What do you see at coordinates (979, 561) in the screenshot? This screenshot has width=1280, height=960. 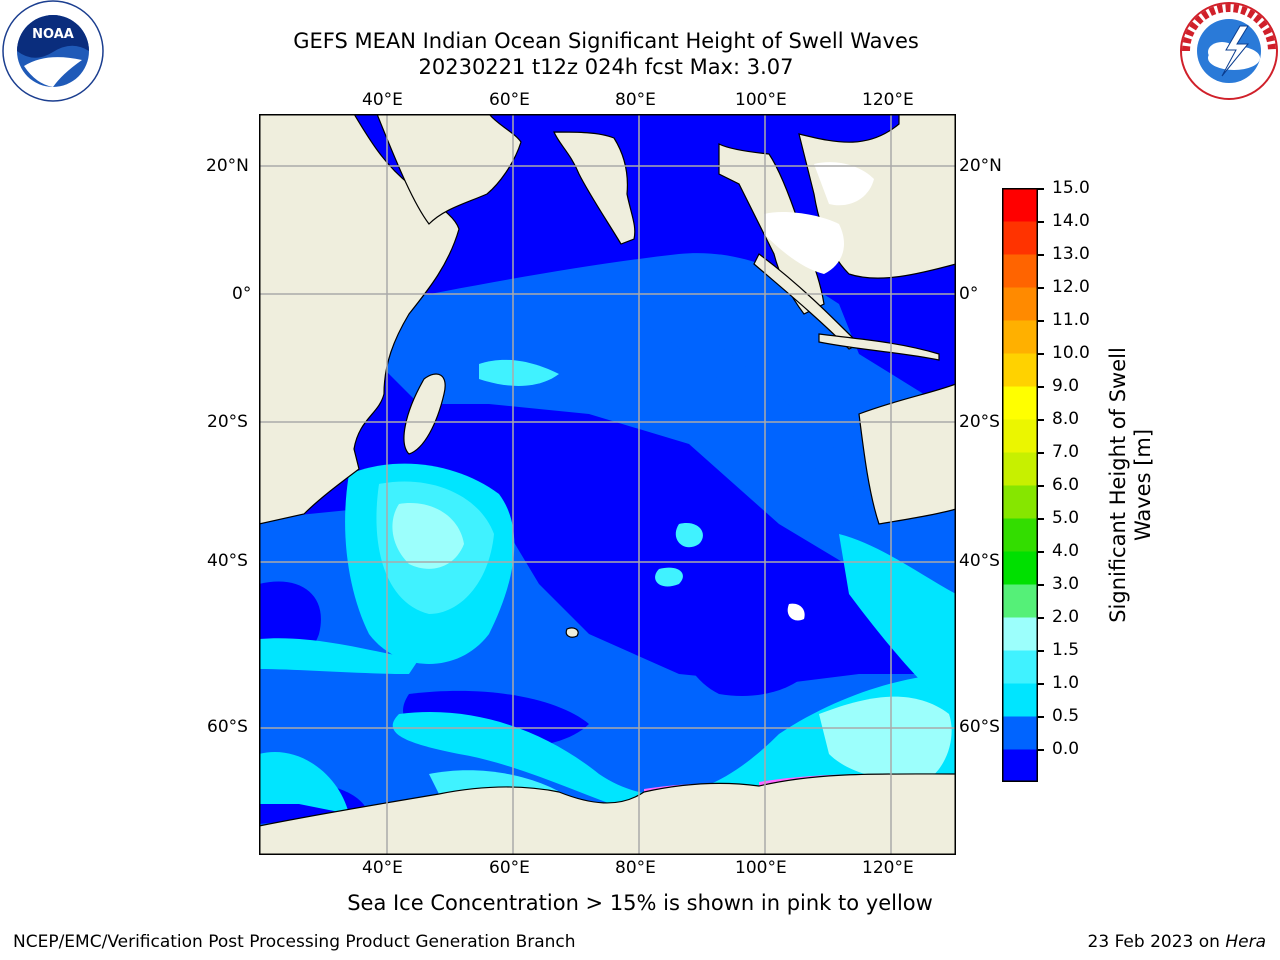 I see `lat-tick-right-40s: 40°S` at bounding box center [979, 561].